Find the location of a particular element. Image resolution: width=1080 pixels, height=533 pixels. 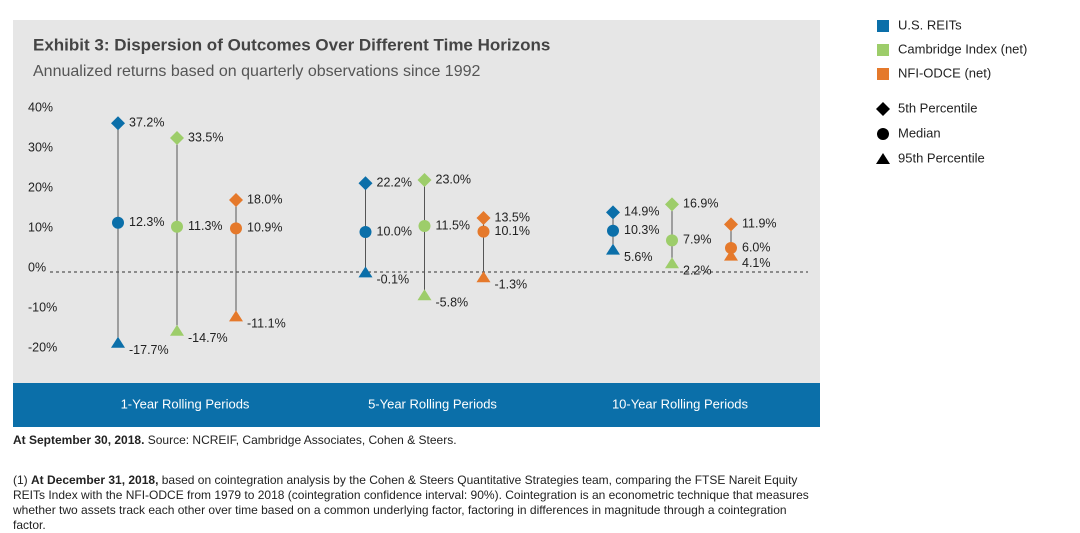

value-label: -5.8% is located at coordinates (452, 302).